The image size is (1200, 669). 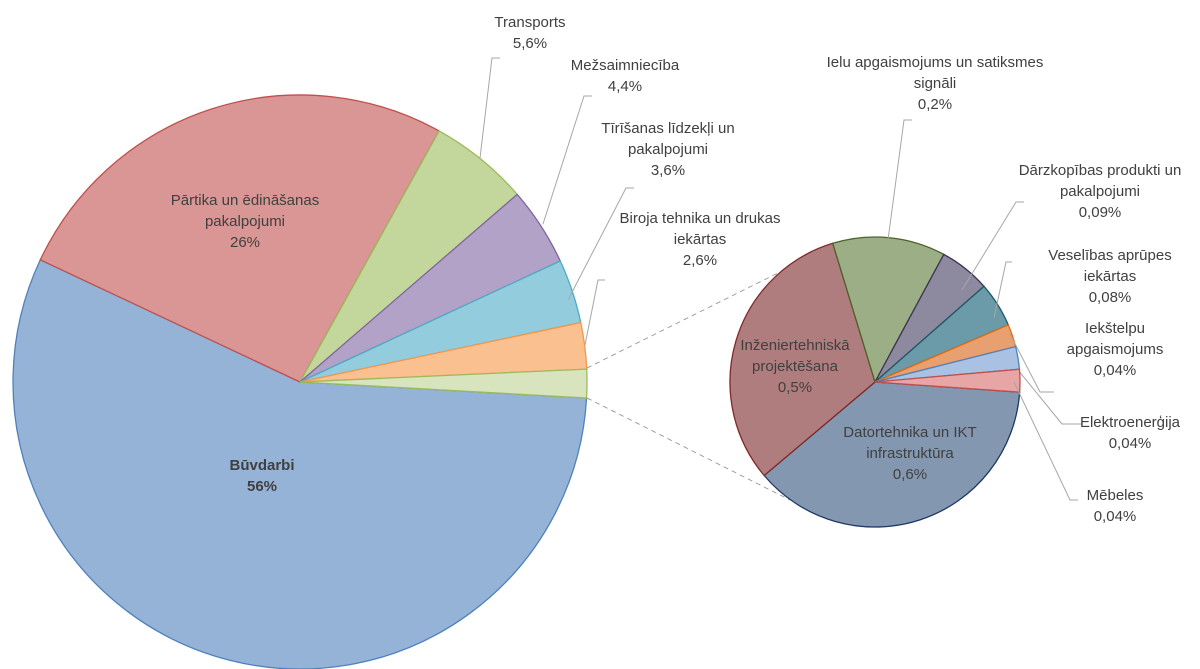 I want to click on data-label: Mežsaimniecība 4,4%, so click(x=625, y=76).